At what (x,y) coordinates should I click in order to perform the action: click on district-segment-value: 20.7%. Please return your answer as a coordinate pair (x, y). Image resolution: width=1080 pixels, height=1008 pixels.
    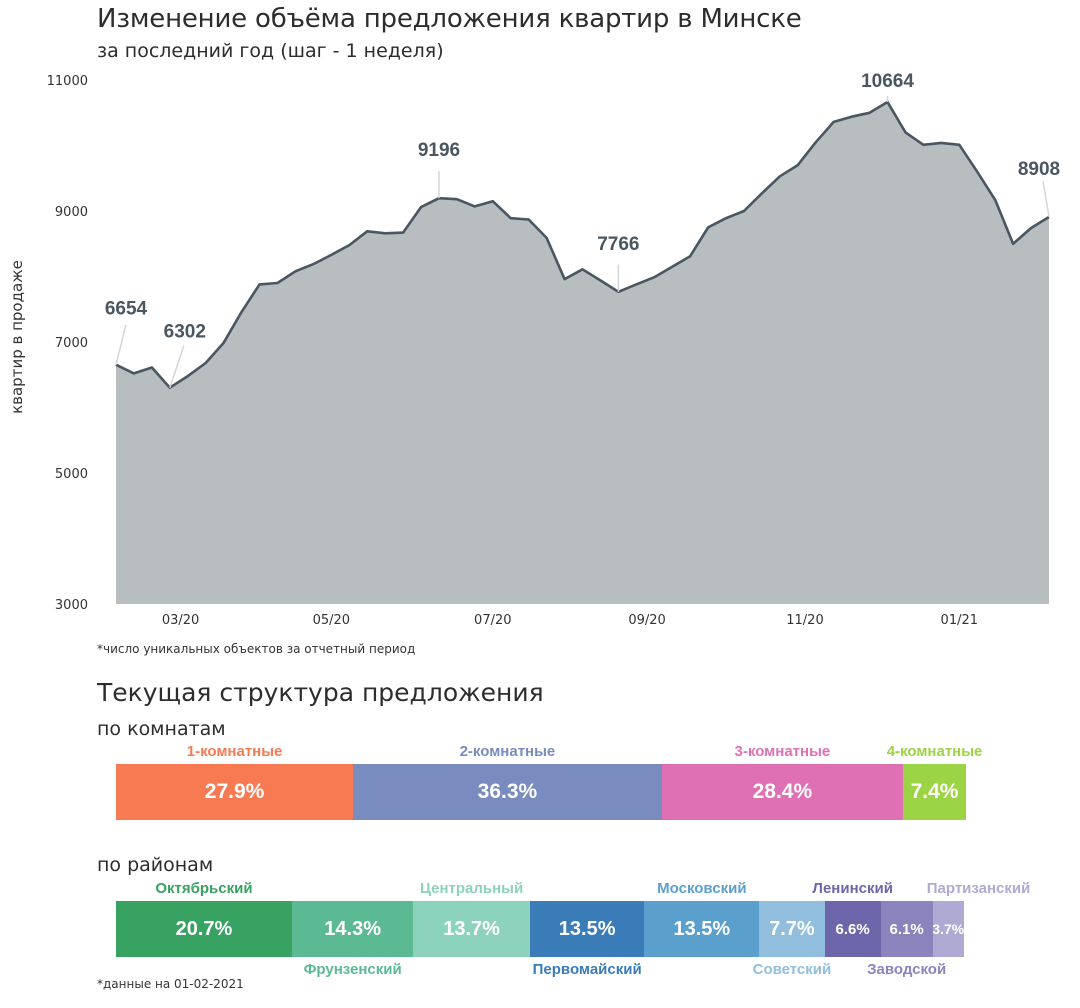
    Looking at the image, I should click on (204, 928).